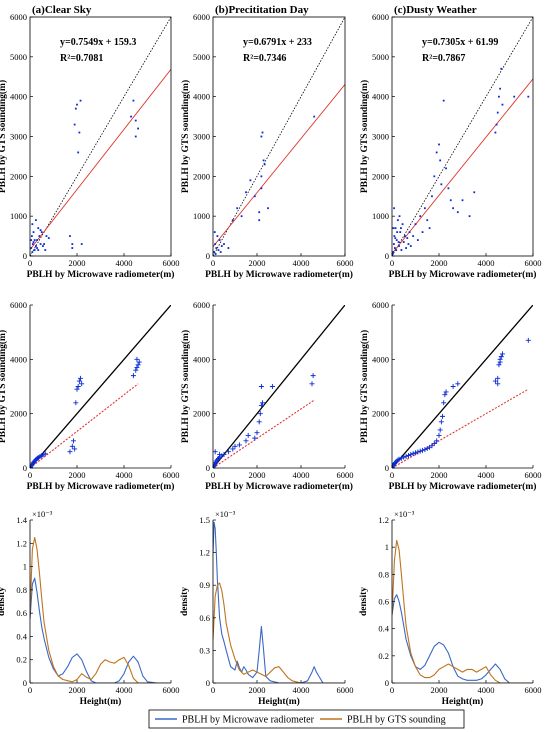 The image size is (550, 732). What do you see at coordinates (404, 514) in the screenshot?
I see `y-exponent-label: ×10⁻³` at bounding box center [404, 514].